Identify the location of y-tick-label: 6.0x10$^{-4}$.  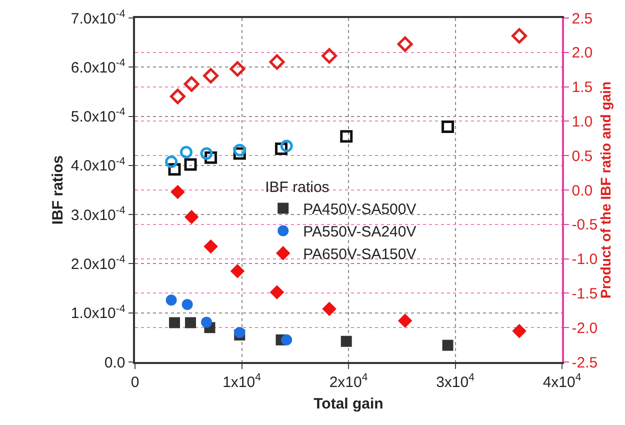
(98, 66).